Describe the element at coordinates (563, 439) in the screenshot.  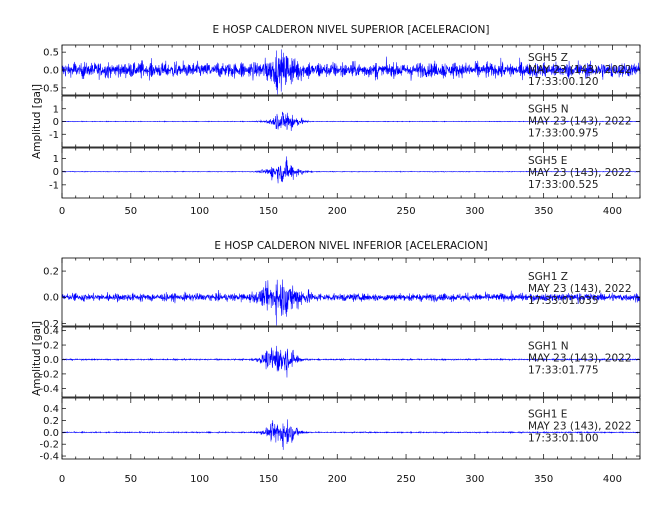
I see `trace-time-label: 17:33:01.100` at that location.